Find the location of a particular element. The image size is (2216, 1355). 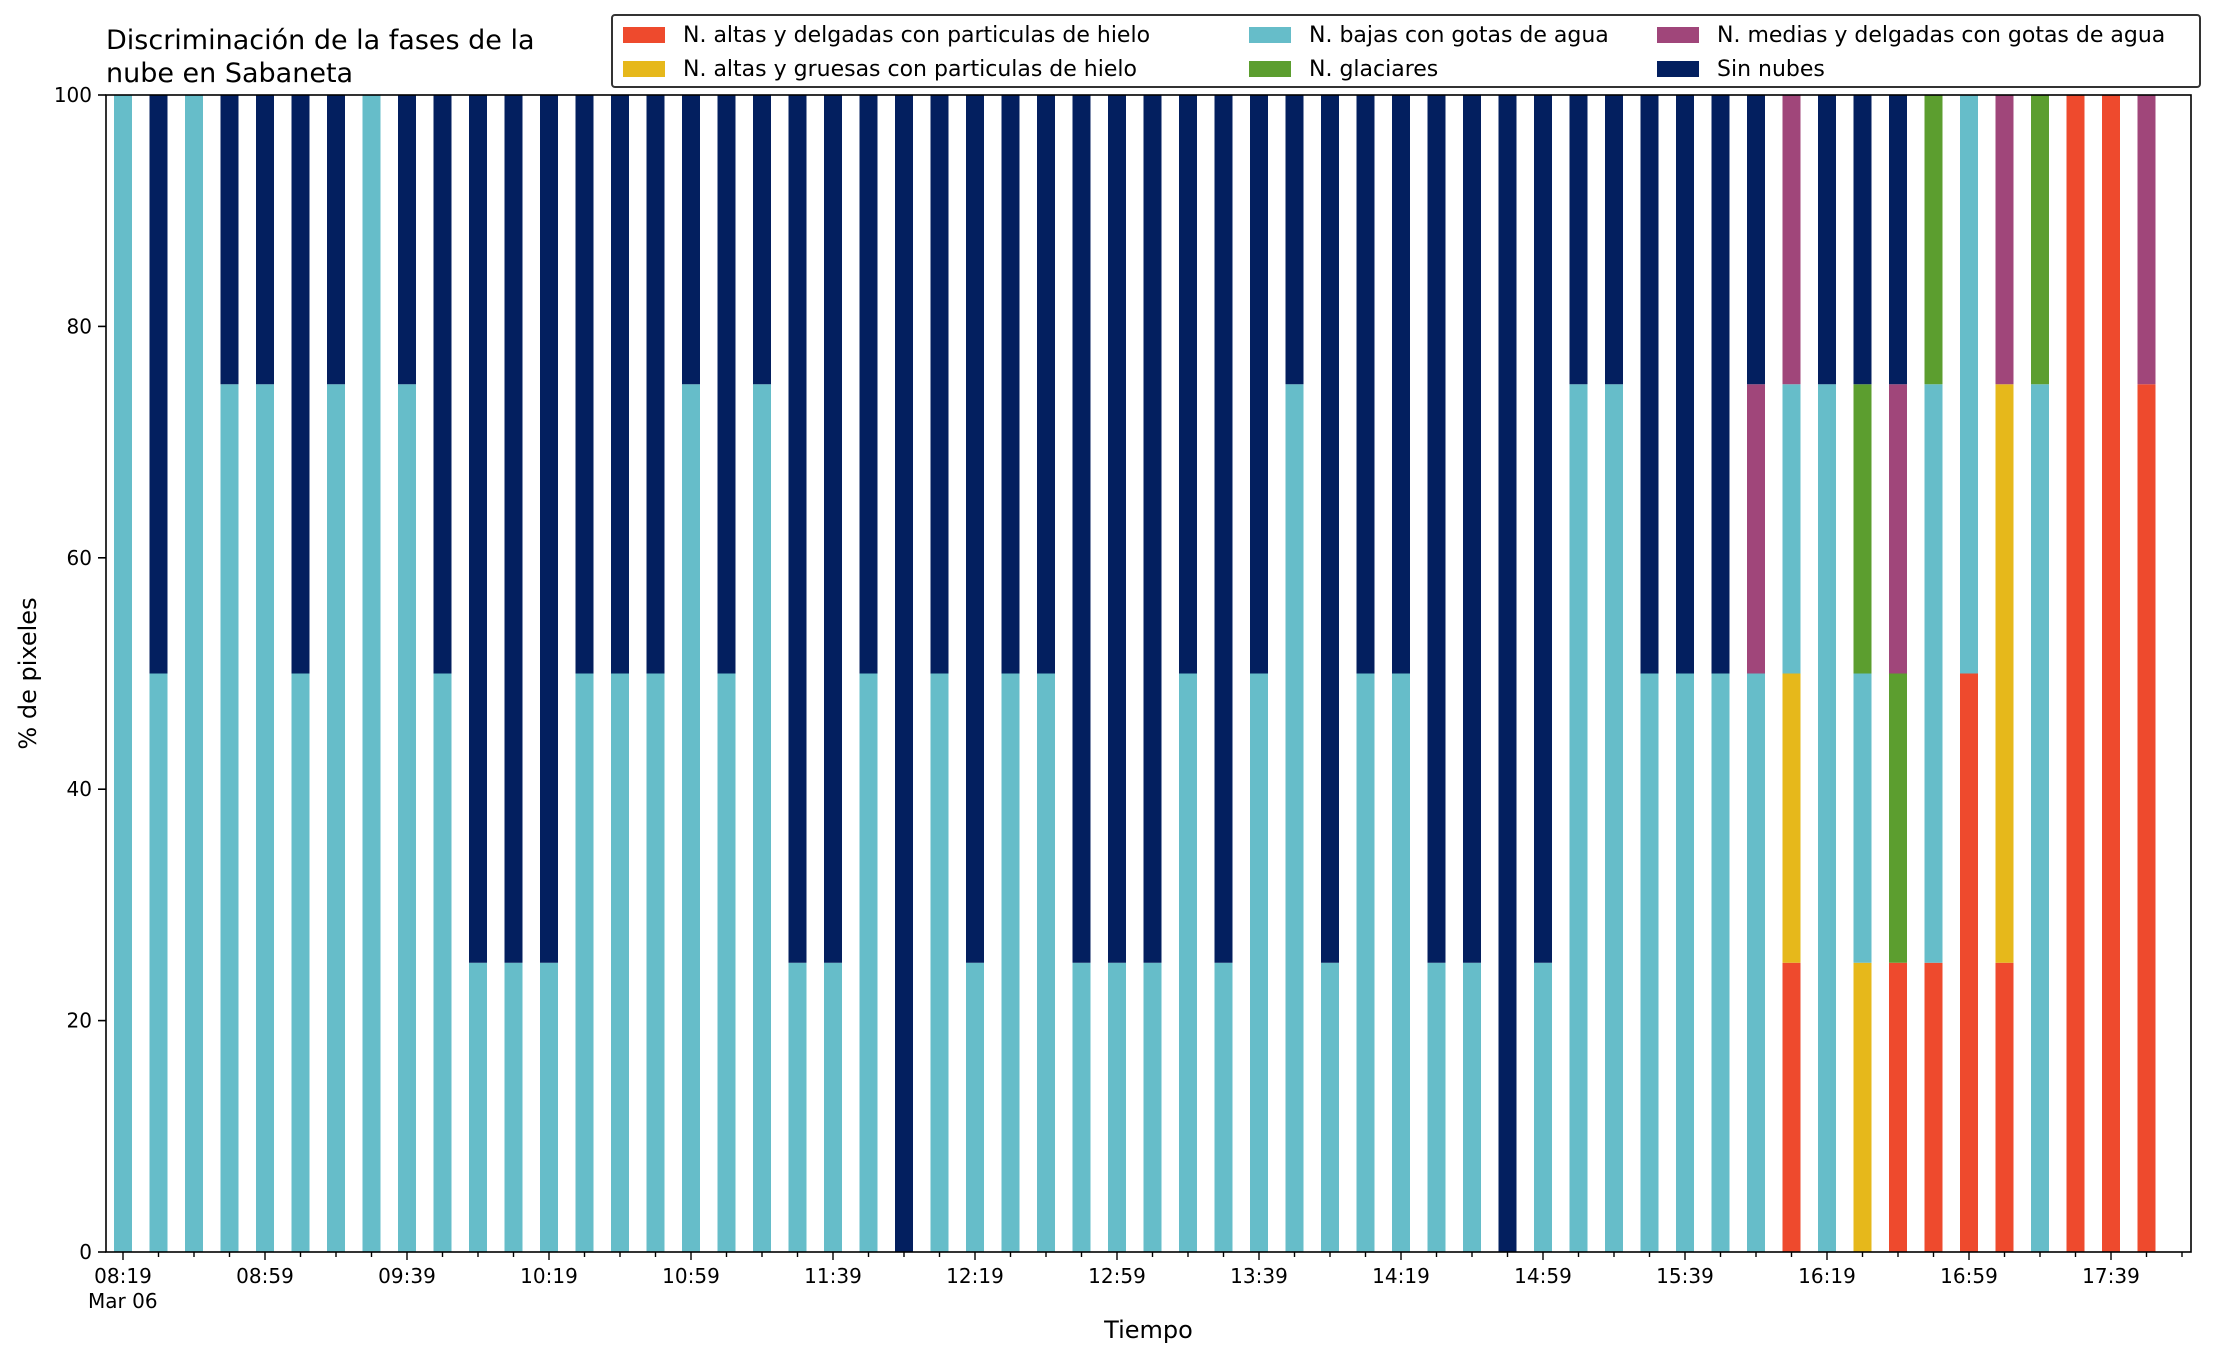

bar-segment-0949-s6 is located at coordinates (442, 384).